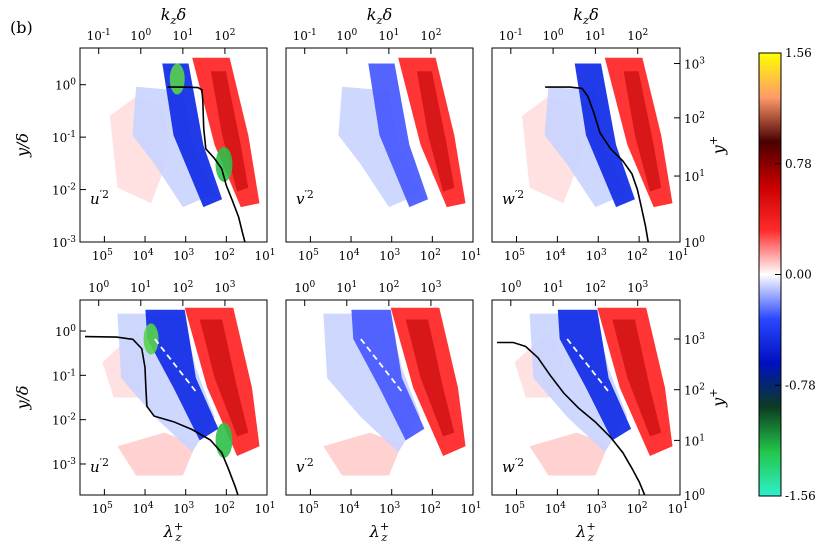 This screenshot has width=830, height=554. I want to click on colorbar-tick-label: 0.00, so click(798, 275).